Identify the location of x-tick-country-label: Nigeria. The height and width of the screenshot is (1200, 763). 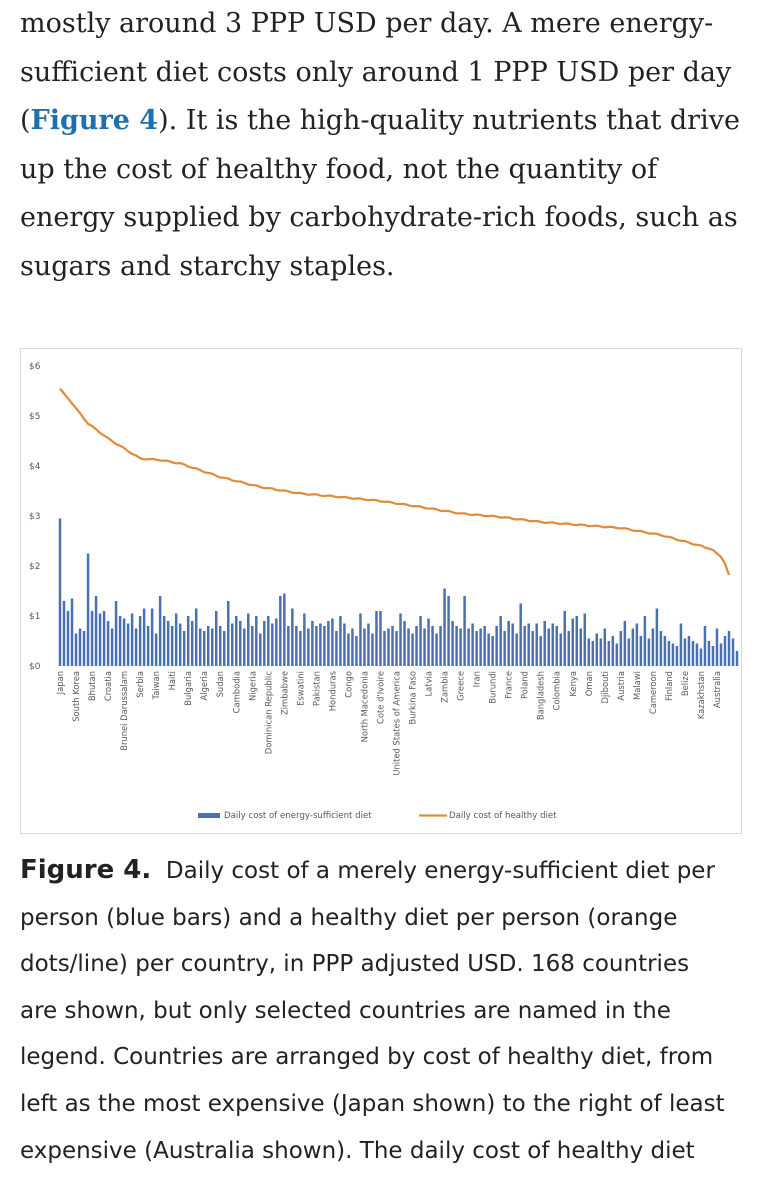
(252, 686).